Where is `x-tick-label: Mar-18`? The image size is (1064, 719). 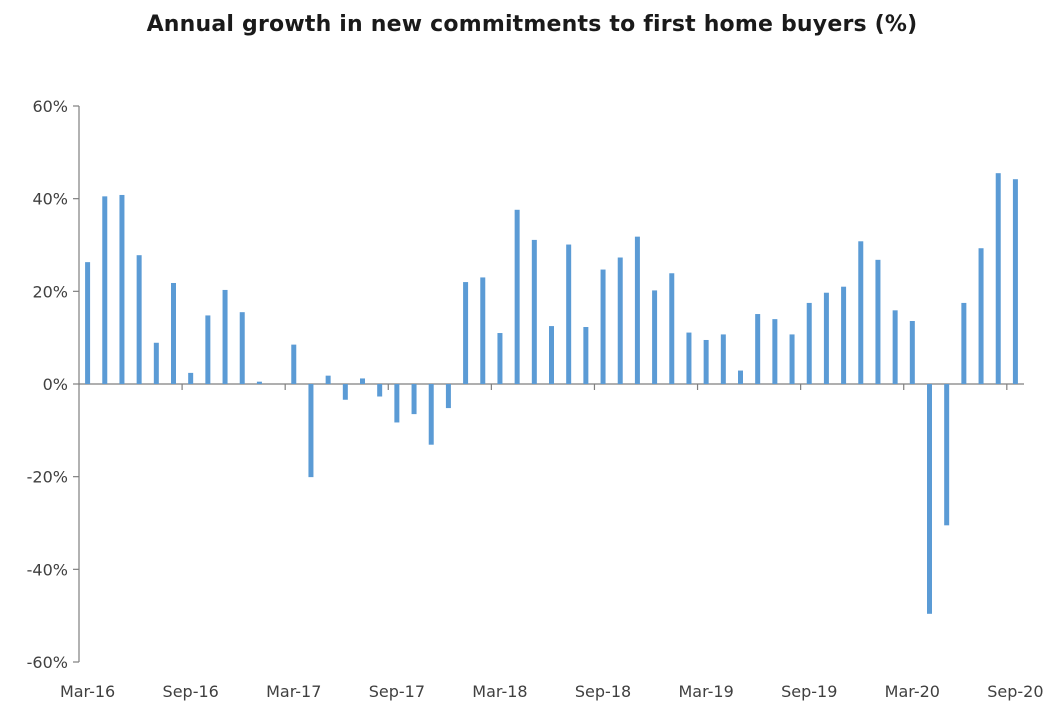
x-tick-label: Mar-18 is located at coordinates (499, 691).